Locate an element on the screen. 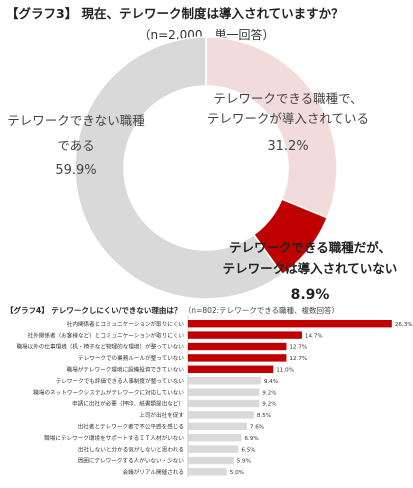 Image resolution: width=413 pixels, height=488 pixels. bar-category-label: 職場がテレワーク環境に設備投資できていない is located at coordinates (126, 370).